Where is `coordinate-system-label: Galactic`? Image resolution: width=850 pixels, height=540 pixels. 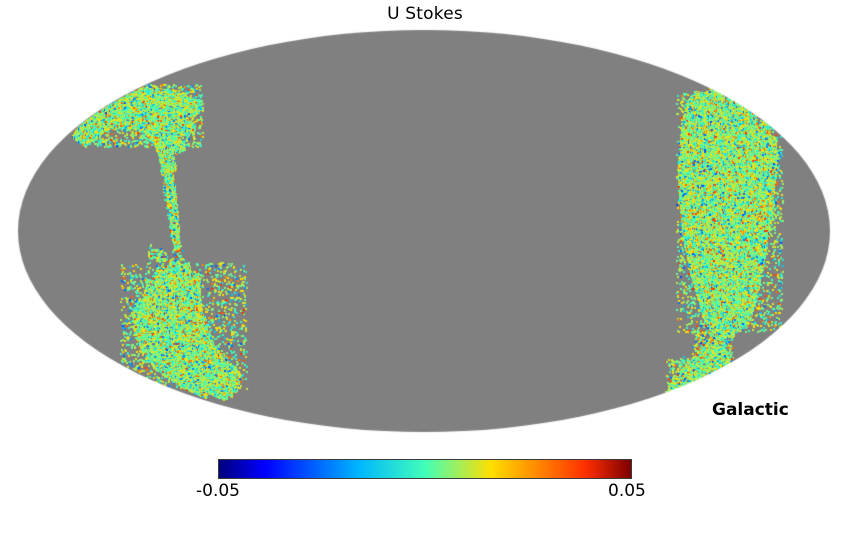
coordinate-system-label: Galactic is located at coordinates (750, 410).